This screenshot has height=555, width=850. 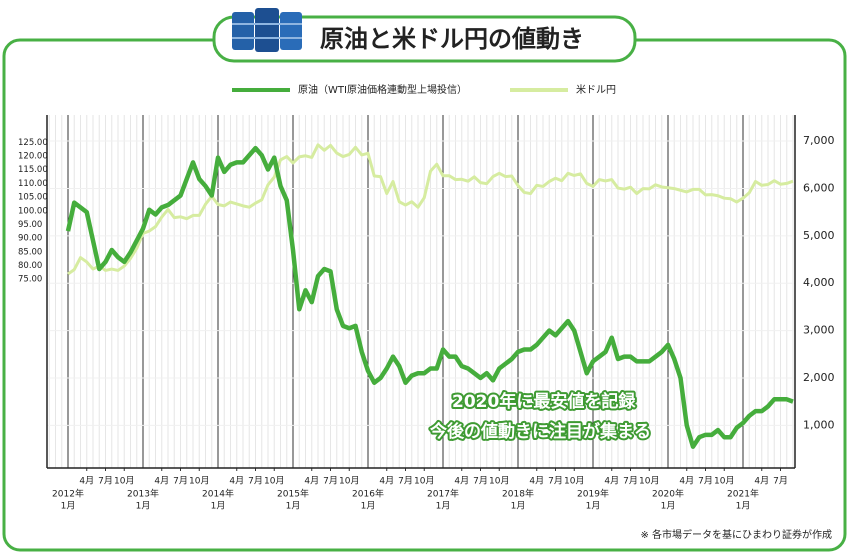 I want to click on legend-label: 原油（WTI原油価格連動型上場投信）, so click(x=382, y=89).